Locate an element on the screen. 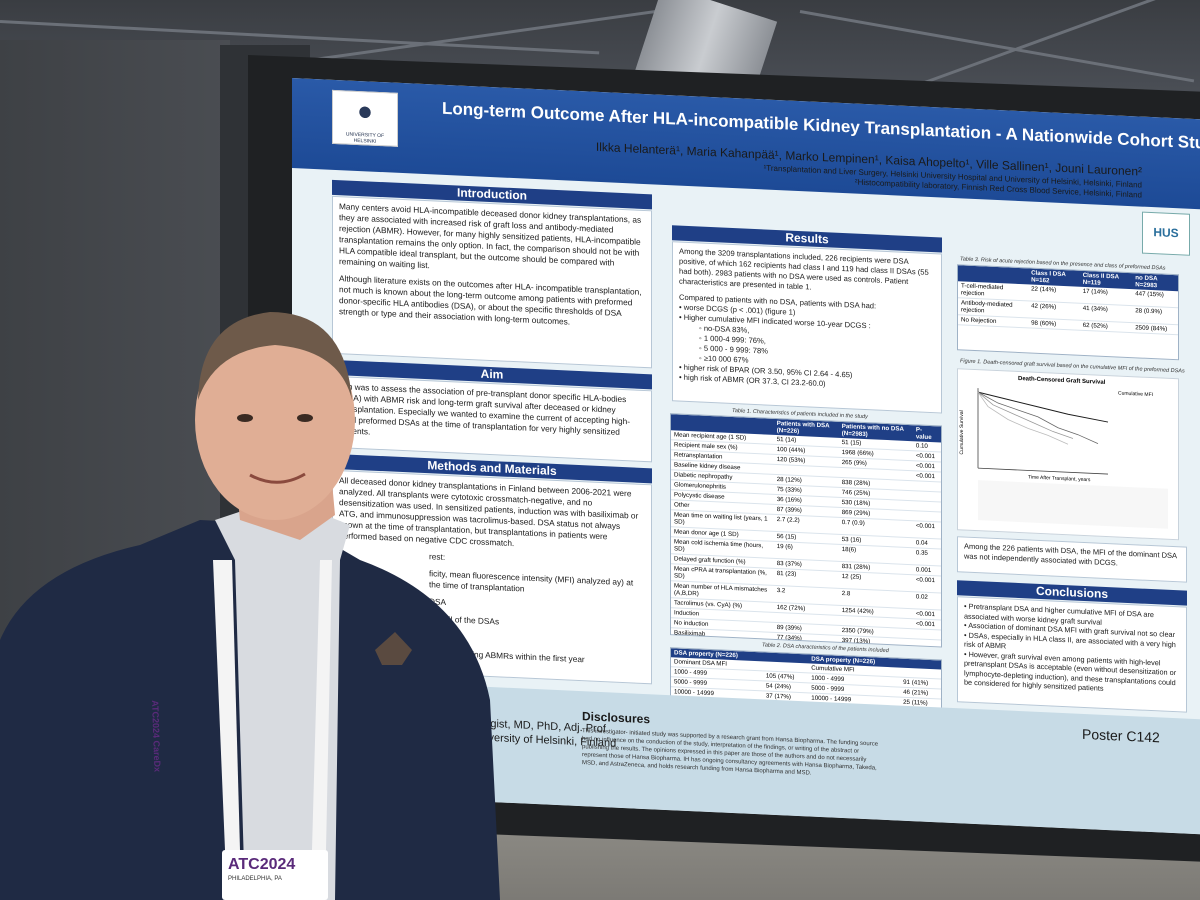 The height and width of the screenshot is (900, 1200). table-cell: 62 (52%) is located at coordinates (1106, 326).